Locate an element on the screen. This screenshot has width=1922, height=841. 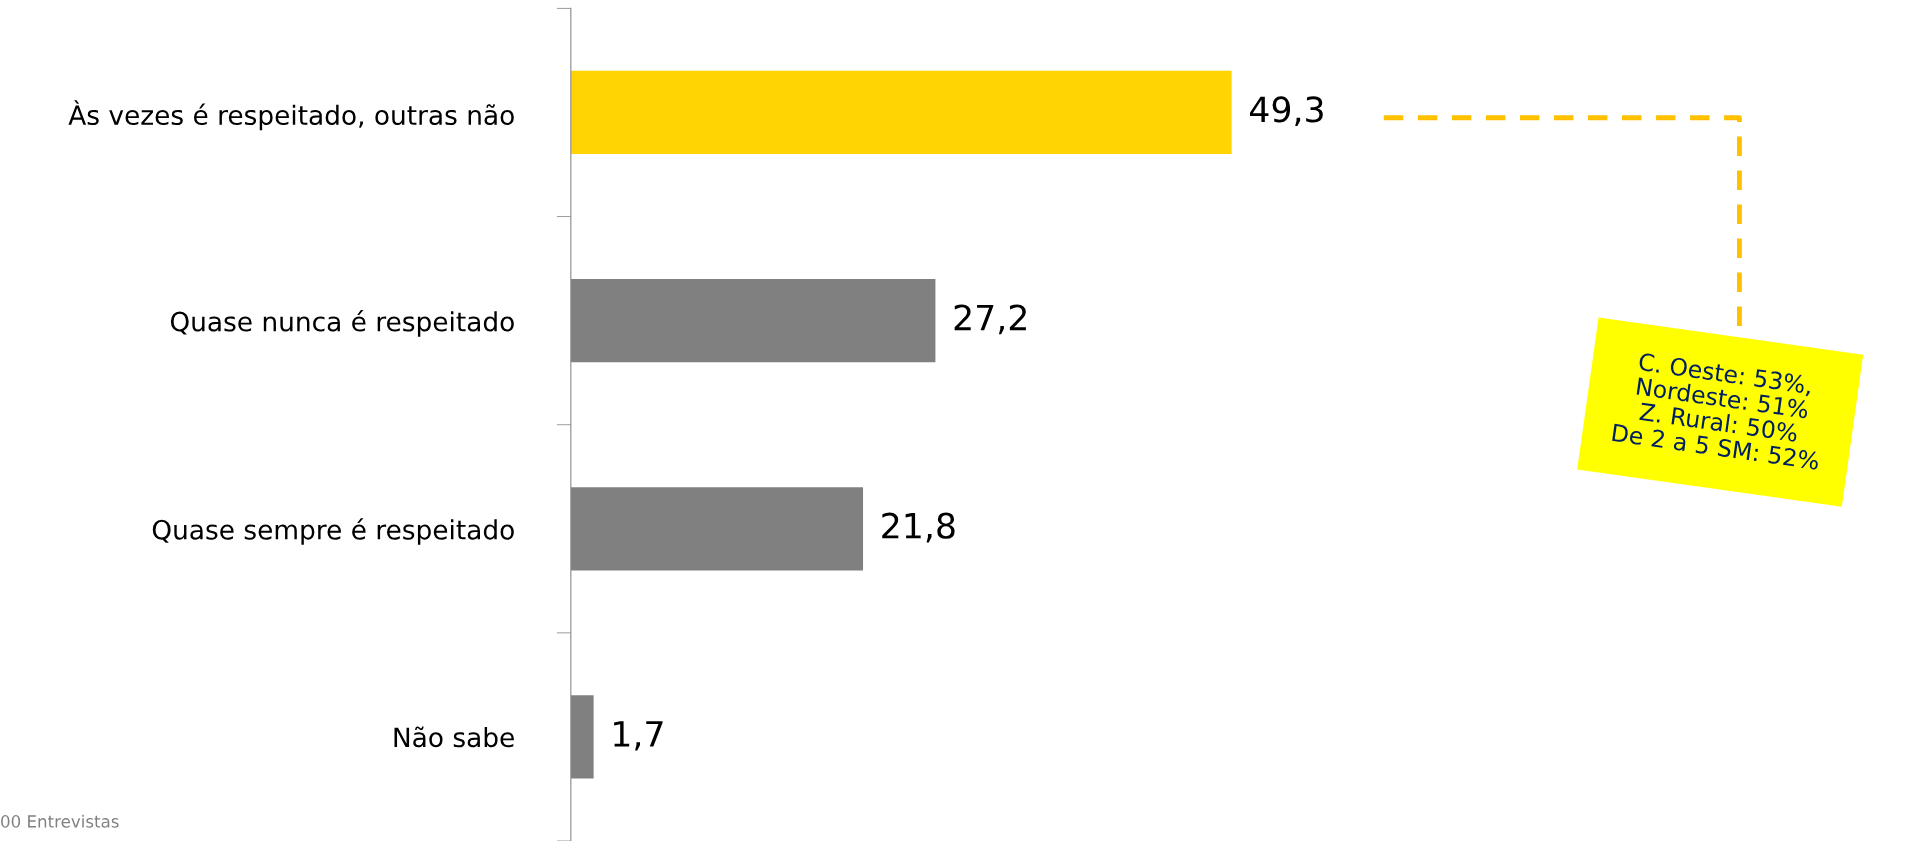
data-label: 21,8 is located at coordinates (918, 527).